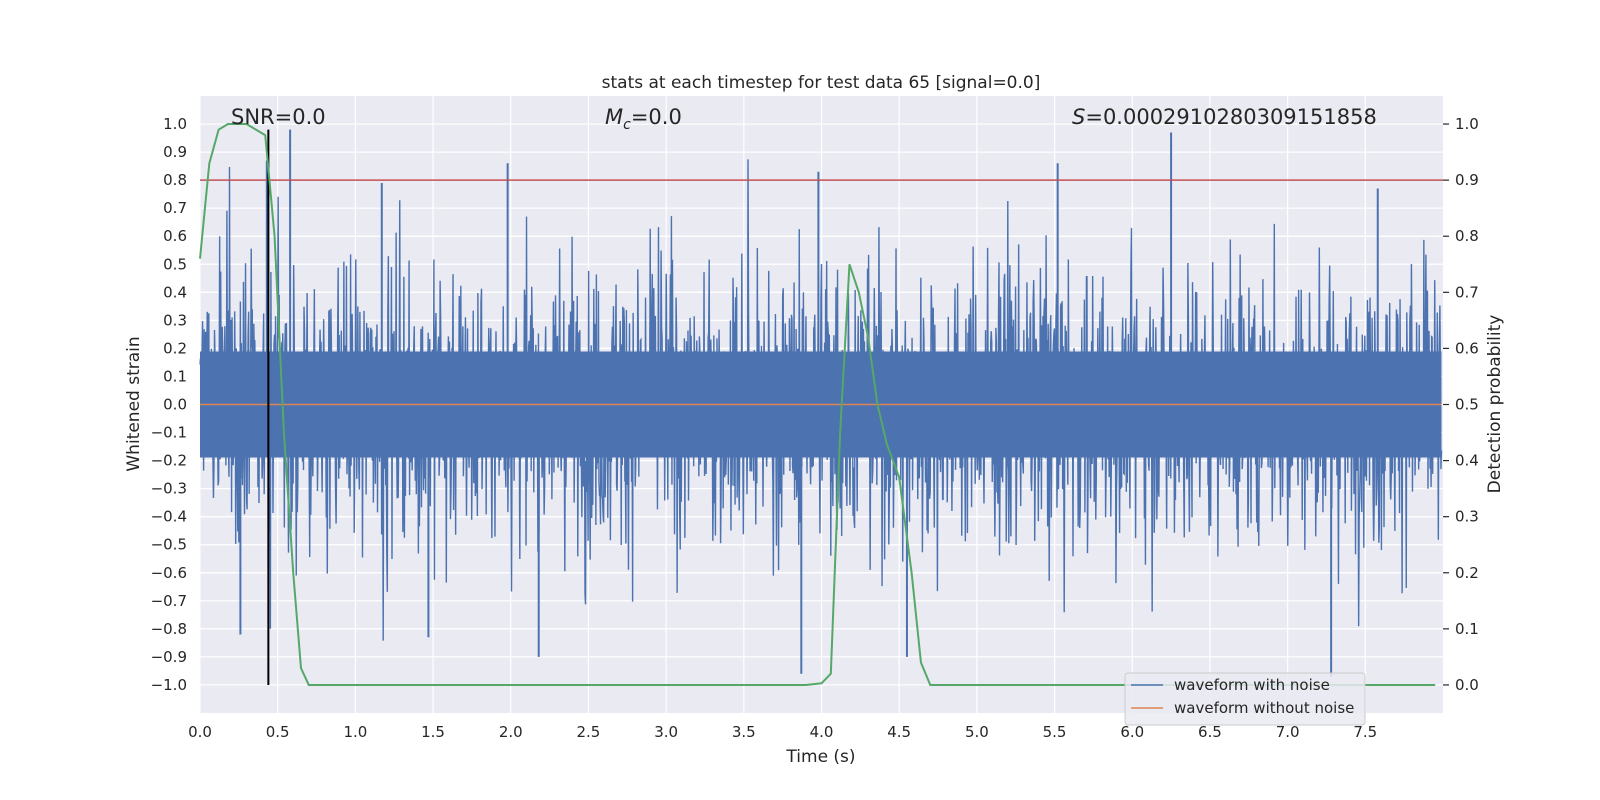 Image resolution: width=1600 pixels, height=800 pixels. Describe the element at coordinates (1264, 708) in the screenshot. I see `legend-label-clean: waveform without noise` at that location.